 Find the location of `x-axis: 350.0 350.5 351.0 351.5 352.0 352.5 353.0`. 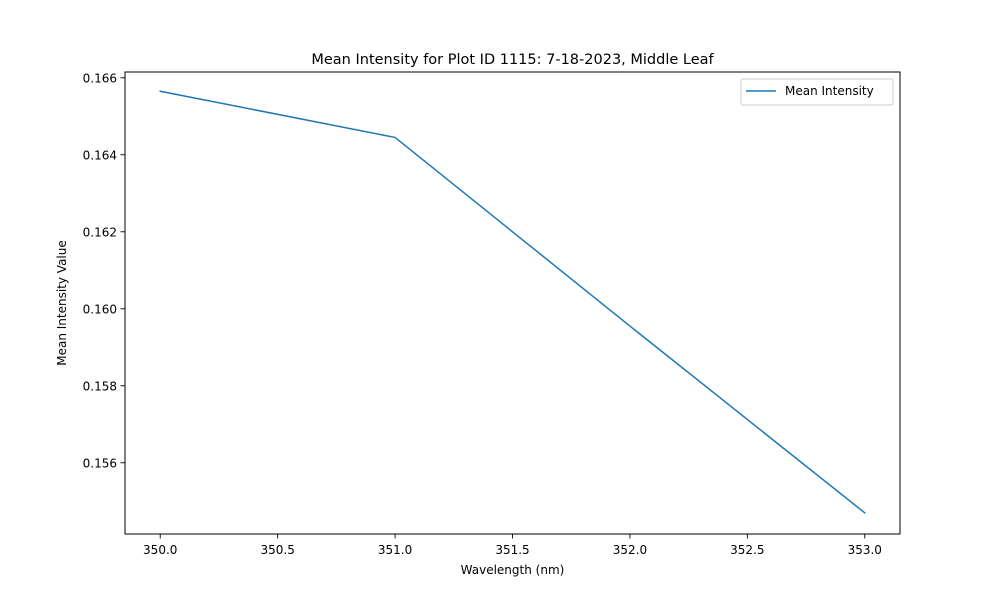

x-axis: 350.0 350.5 351.0 351.5 352.0 352.5 353.0 is located at coordinates (512, 545).